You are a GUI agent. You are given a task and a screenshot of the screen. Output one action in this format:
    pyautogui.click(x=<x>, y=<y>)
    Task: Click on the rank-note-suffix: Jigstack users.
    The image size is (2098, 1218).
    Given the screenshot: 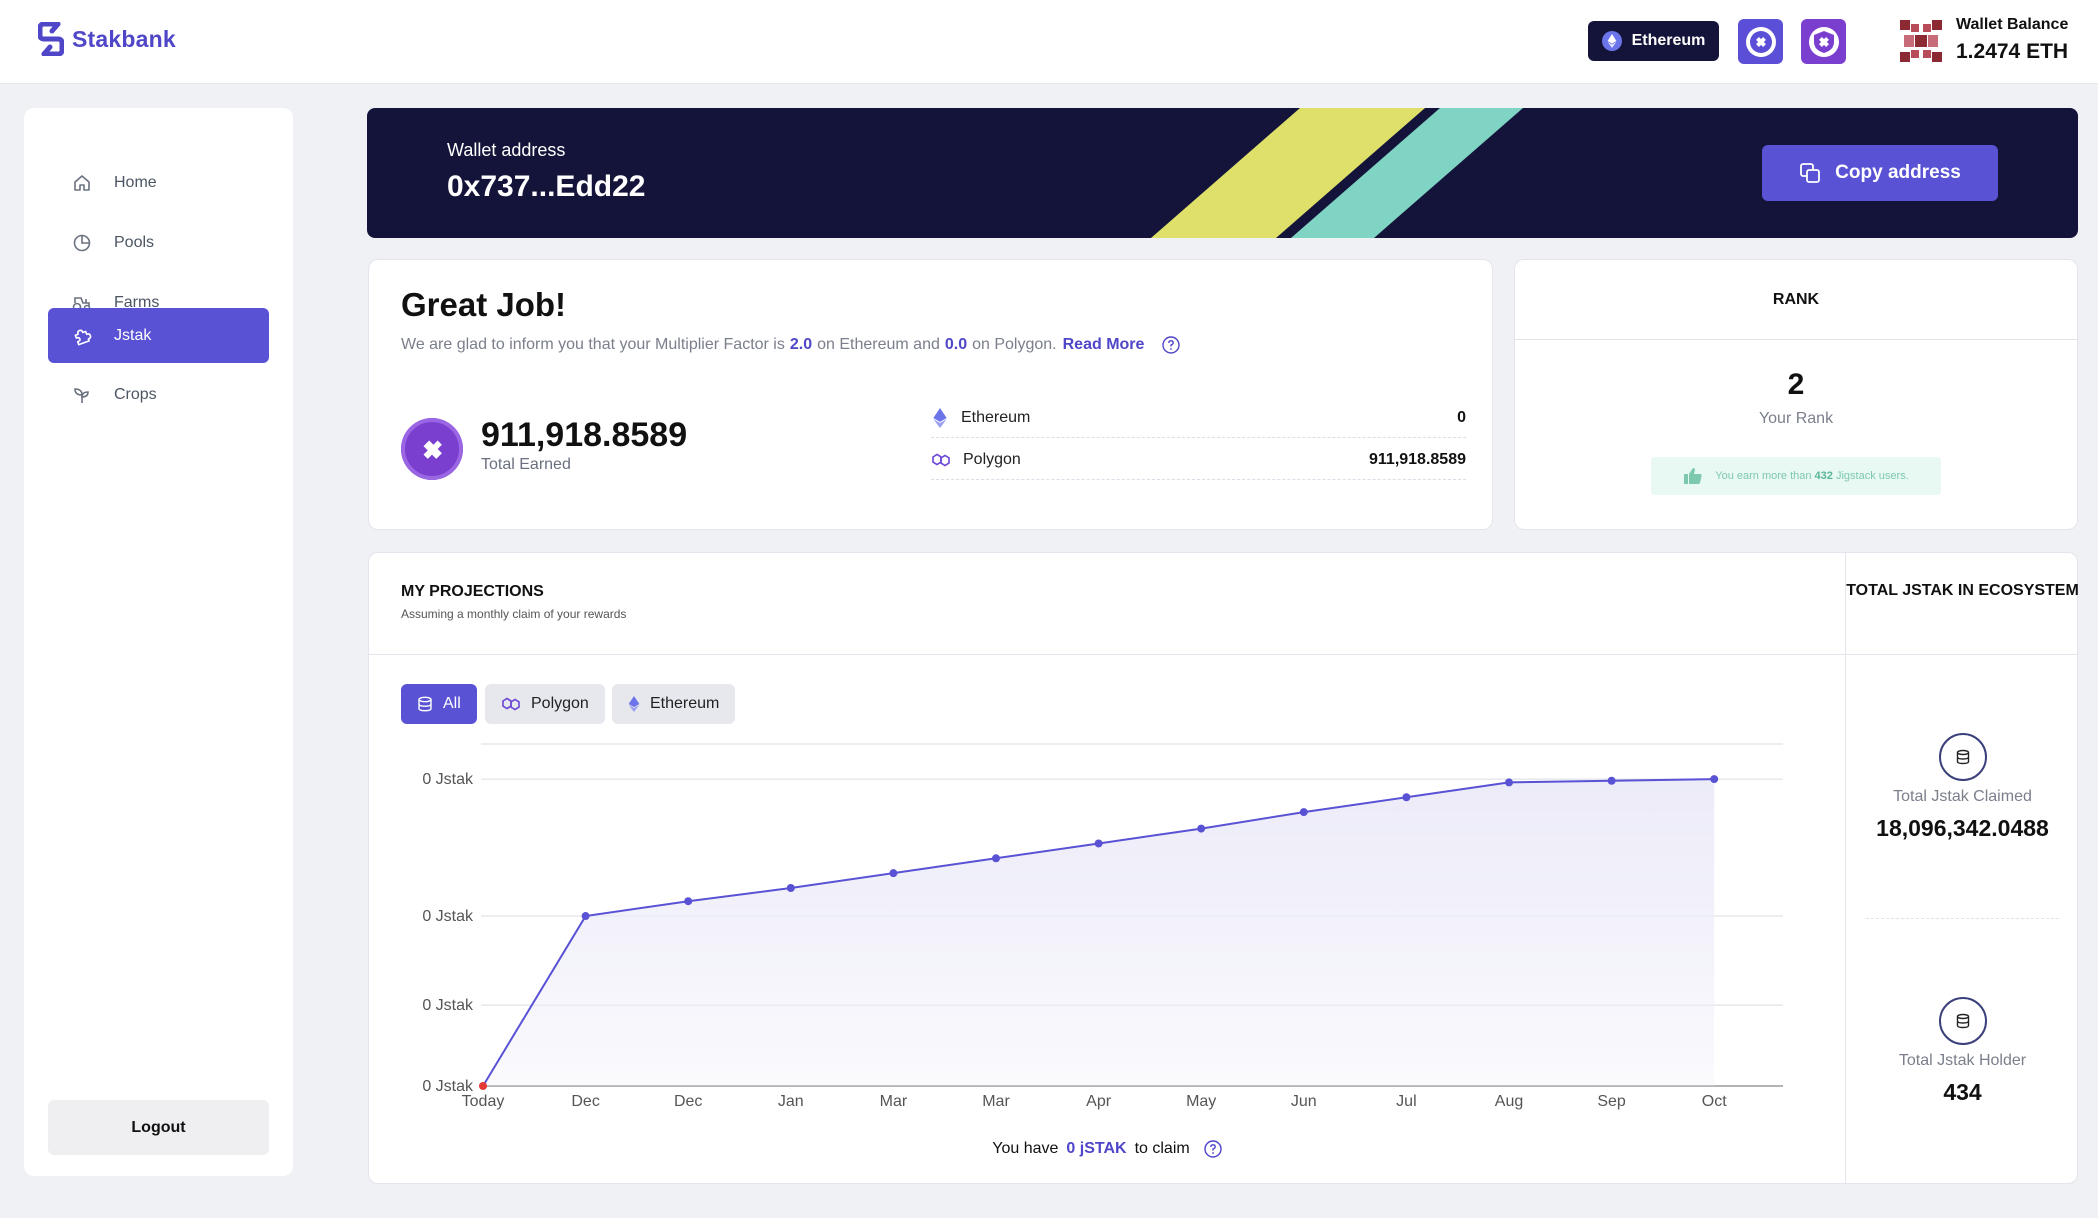 What is the action you would take?
    pyautogui.click(x=1872, y=476)
    